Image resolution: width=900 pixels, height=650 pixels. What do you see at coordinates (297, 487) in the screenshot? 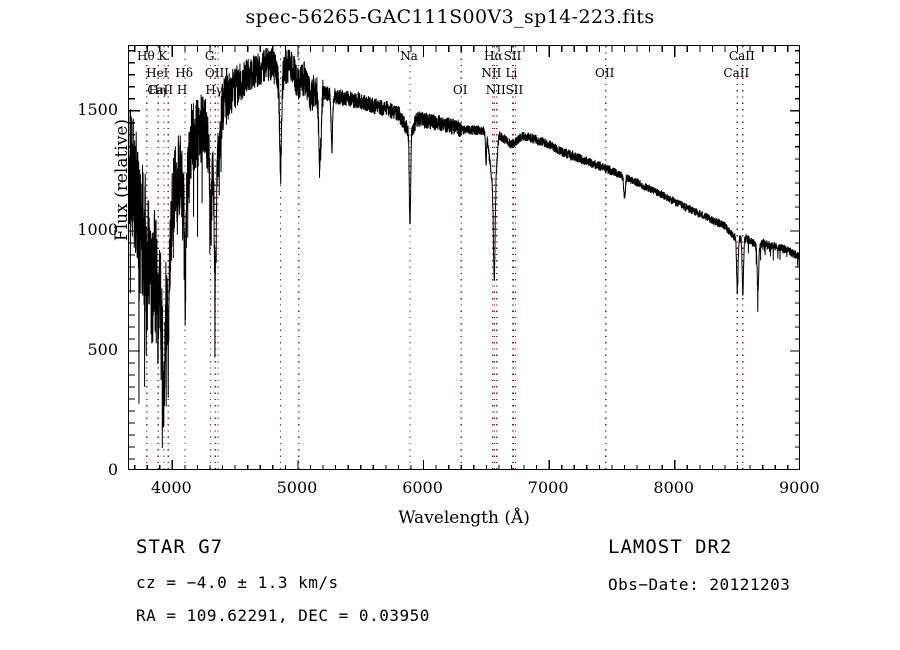
I see `x-tick-label: 5000` at bounding box center [297, 487].